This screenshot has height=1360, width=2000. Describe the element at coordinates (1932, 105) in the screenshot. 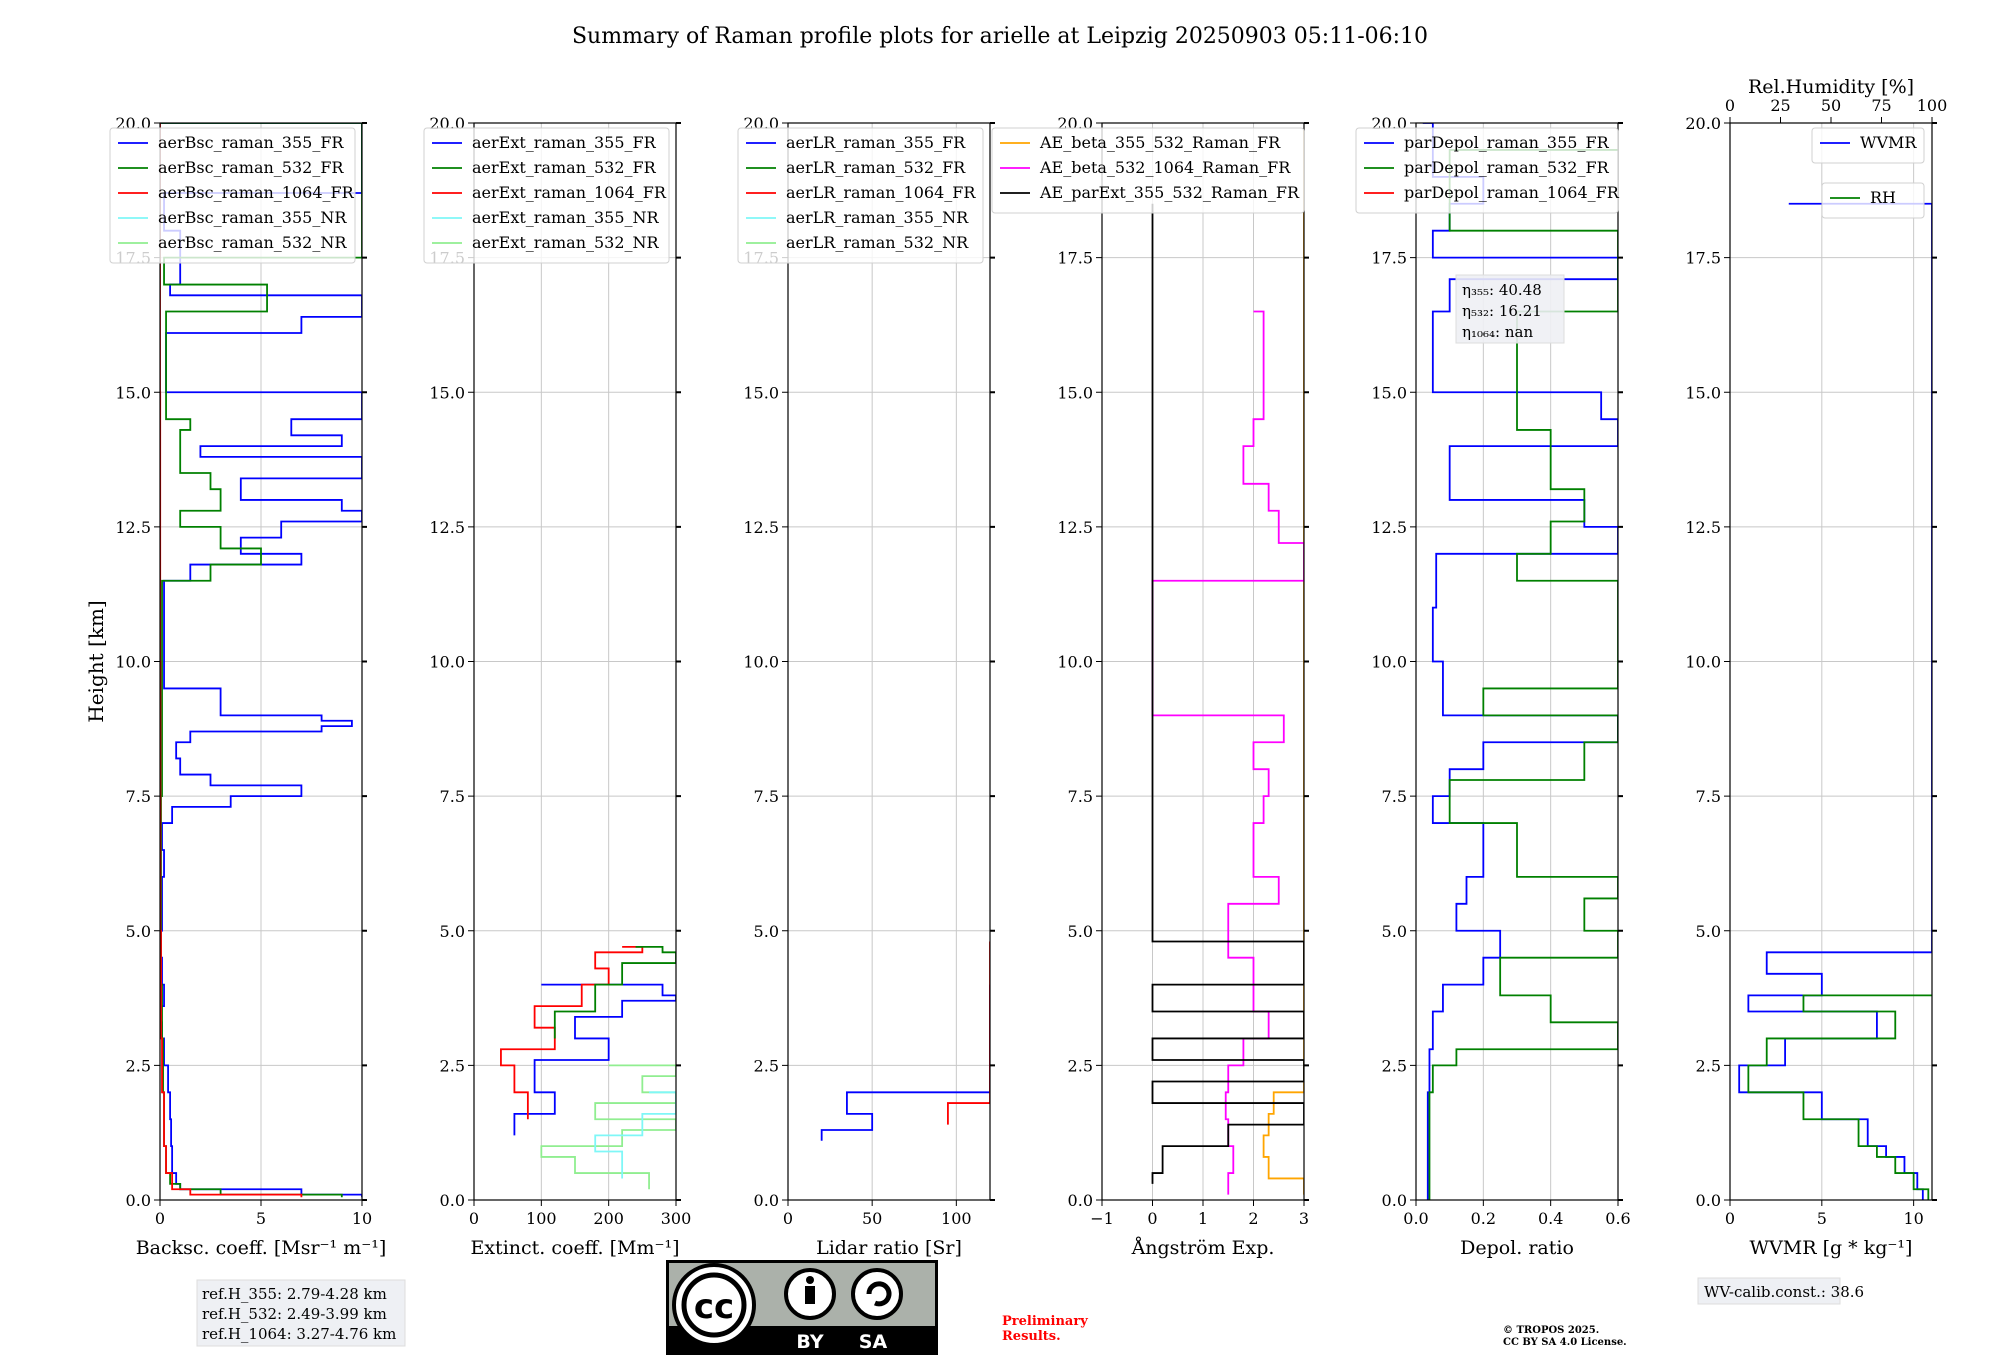

I see `x2tick-label-wv-4: 100` at that location.